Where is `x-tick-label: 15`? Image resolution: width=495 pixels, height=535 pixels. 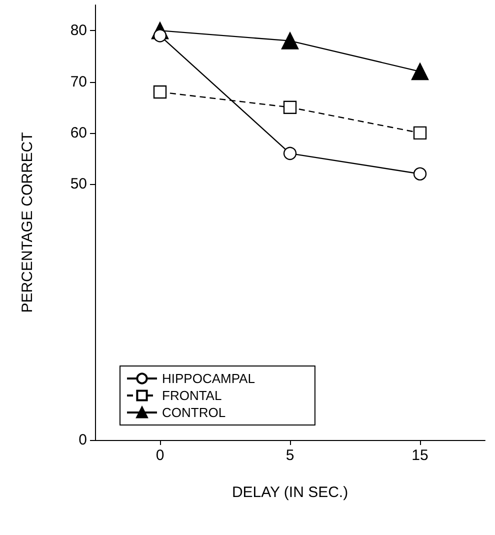 x-tick-label: 15 is located at coordinates (420, 455).